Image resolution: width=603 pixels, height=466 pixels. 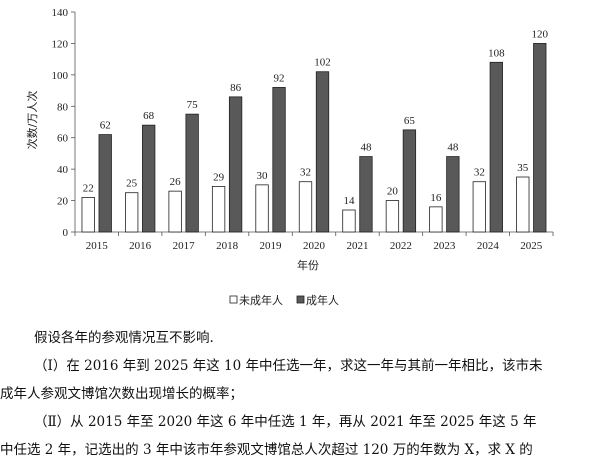 What do you see at coordinates (401, 246) in the screenshot?
I see `x-tick-label: 2022` at bounding box center [401, 246].